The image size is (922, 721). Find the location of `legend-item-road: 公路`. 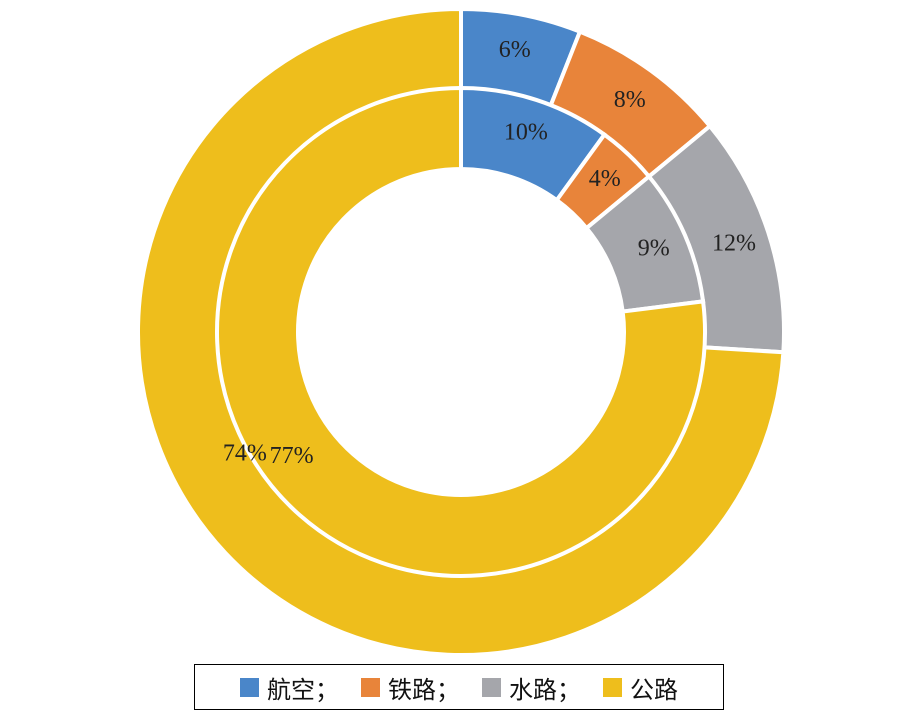

legend-item-road: 公路 is located at coordinates (640, 687).